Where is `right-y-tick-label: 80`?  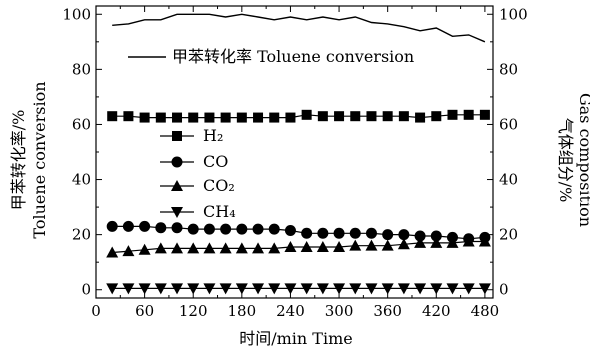 right-y-tick-label: 80 is located at coordinates (508, 69).